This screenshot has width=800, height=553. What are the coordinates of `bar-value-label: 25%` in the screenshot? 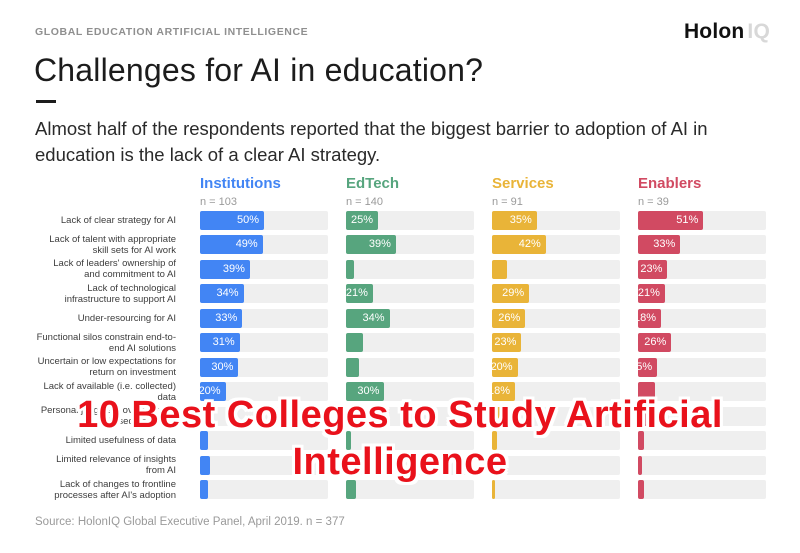 It's located at (361, 219).